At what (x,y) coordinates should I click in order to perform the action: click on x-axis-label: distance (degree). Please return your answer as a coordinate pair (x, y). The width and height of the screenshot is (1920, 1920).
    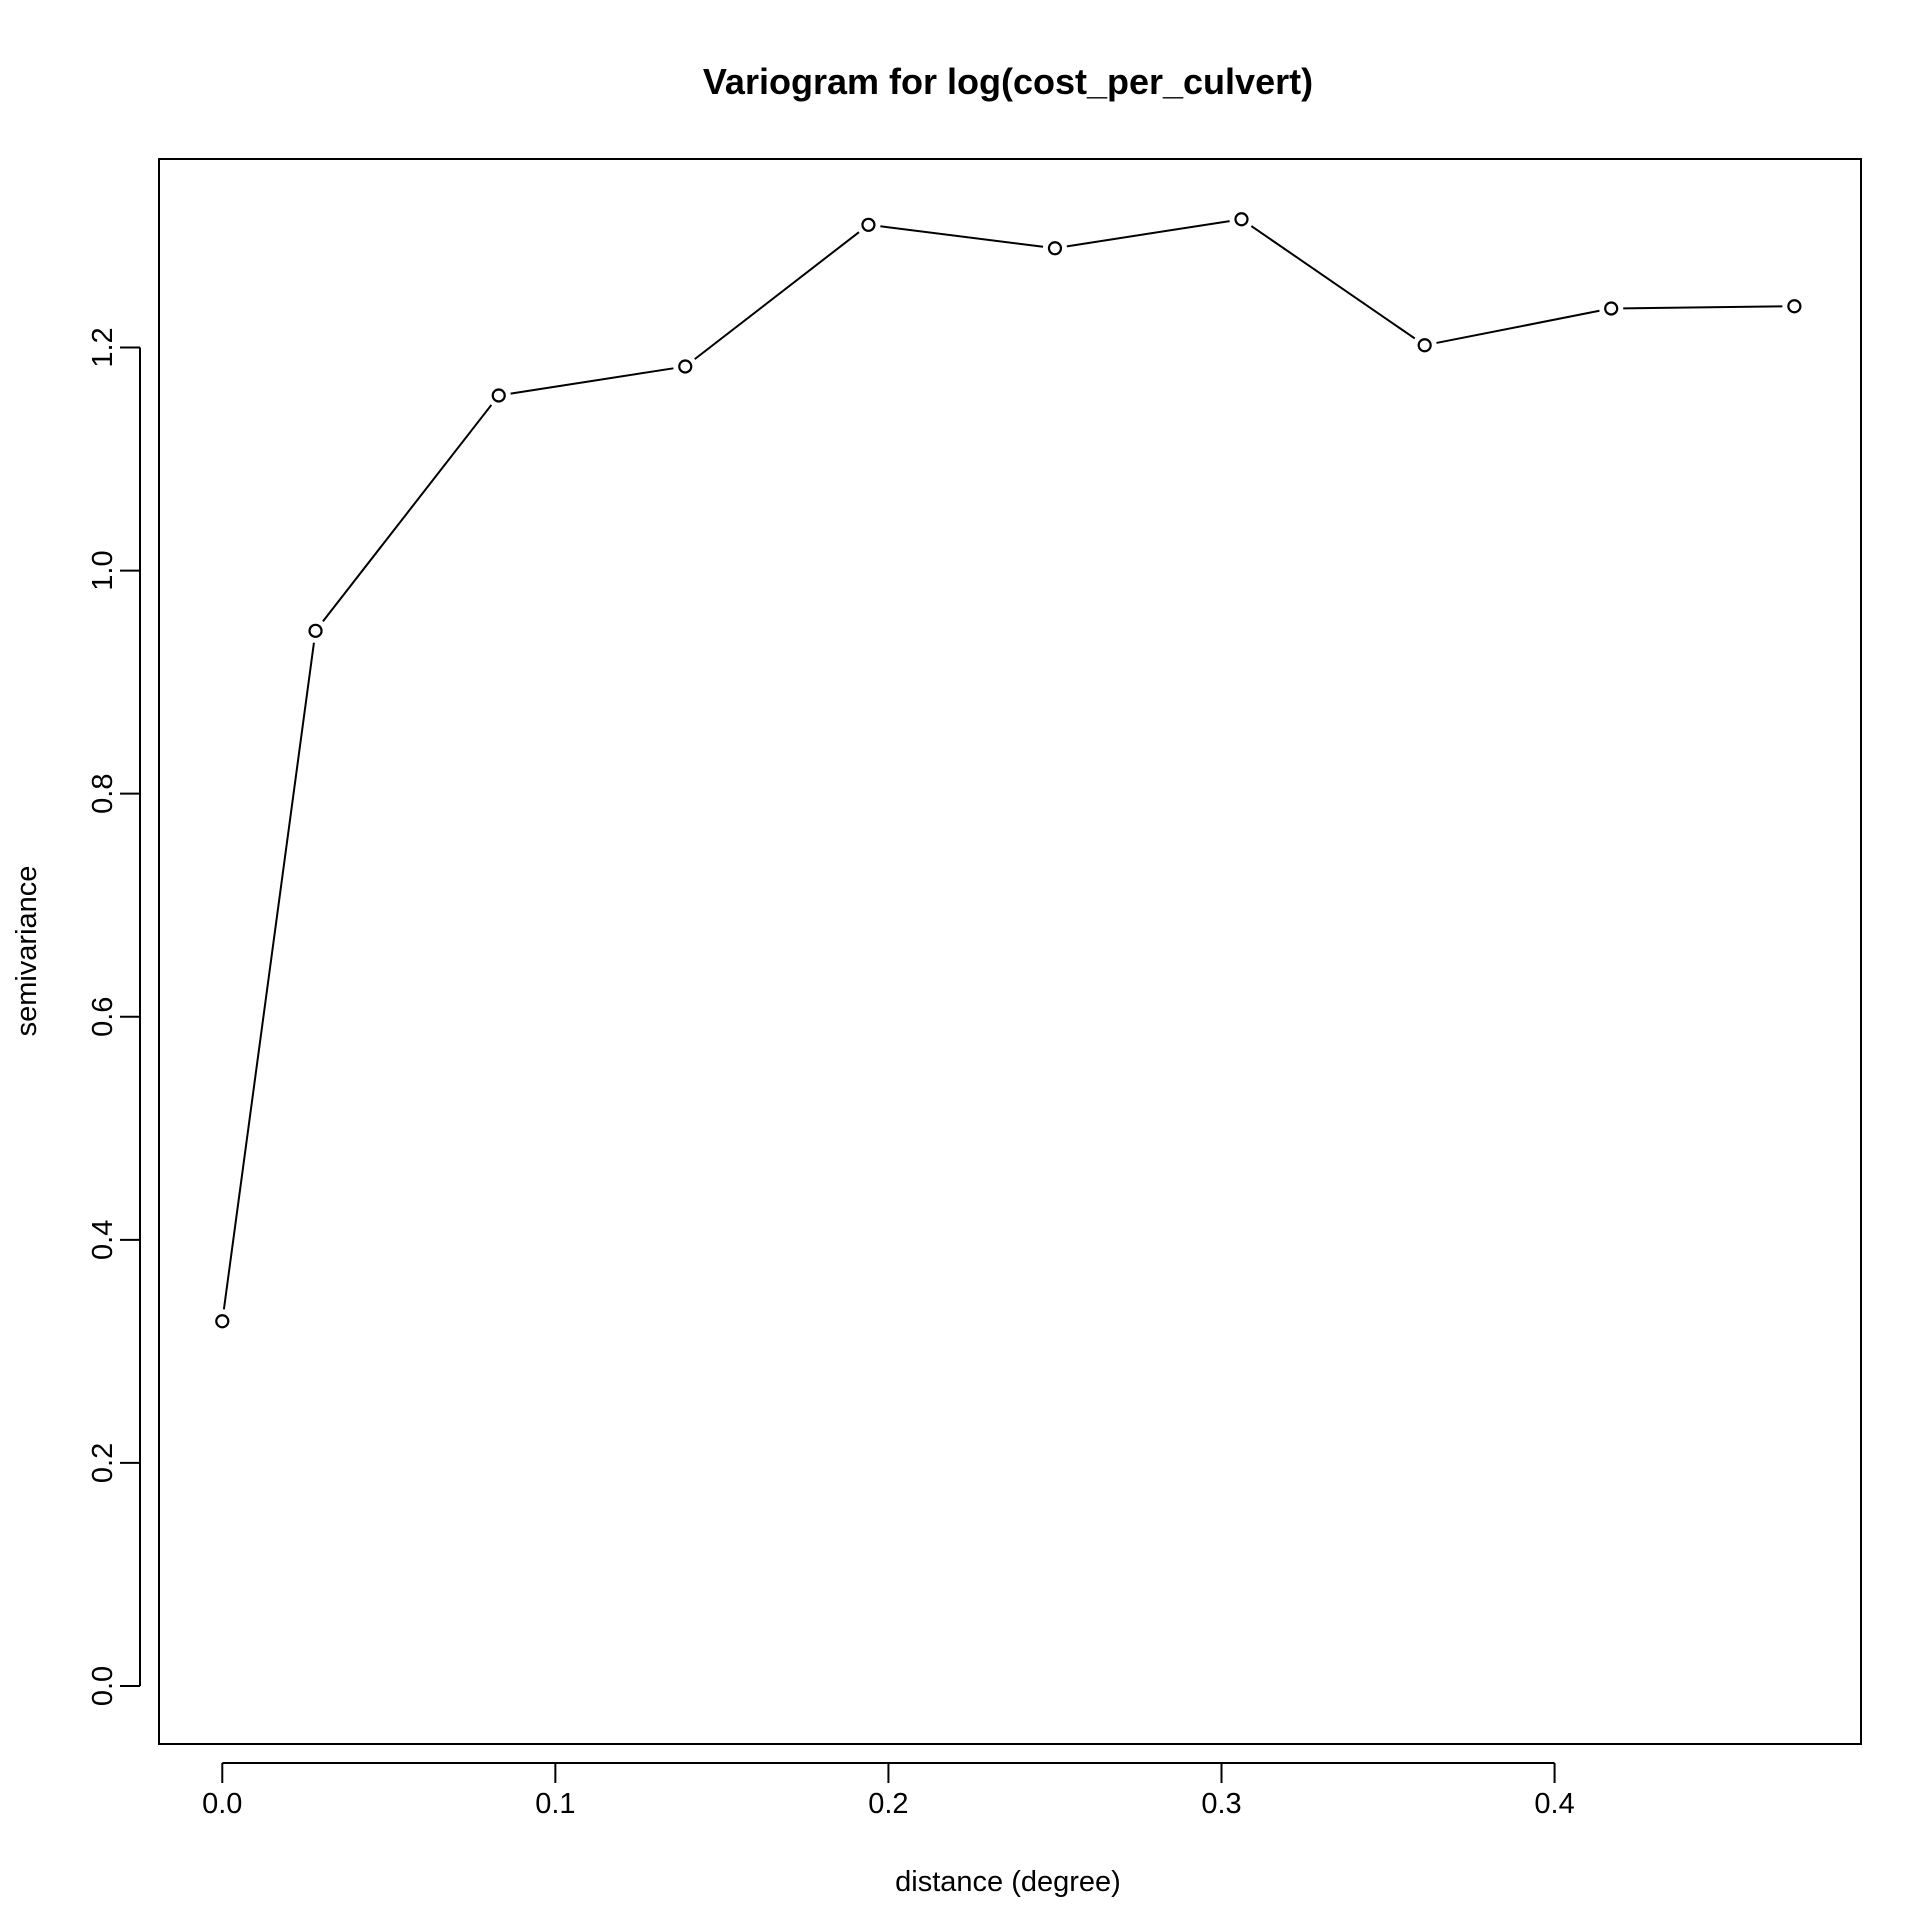
    Looking at the image, I should click on (1008, 1882).